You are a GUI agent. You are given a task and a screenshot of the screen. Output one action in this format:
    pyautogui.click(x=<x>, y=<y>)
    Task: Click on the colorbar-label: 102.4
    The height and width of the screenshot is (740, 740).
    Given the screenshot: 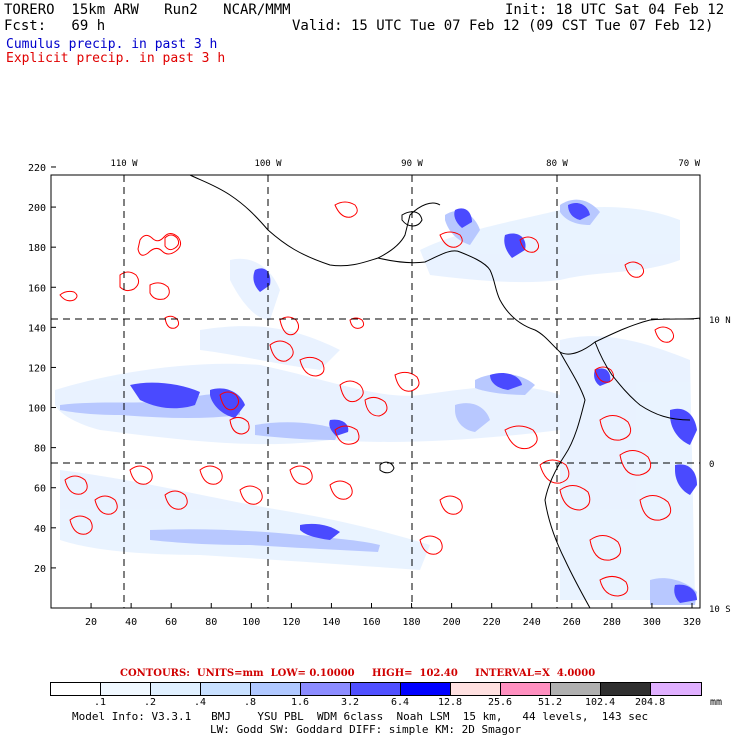 What is the action you would take?
    pyautogui.click(x=600, y=702)
    